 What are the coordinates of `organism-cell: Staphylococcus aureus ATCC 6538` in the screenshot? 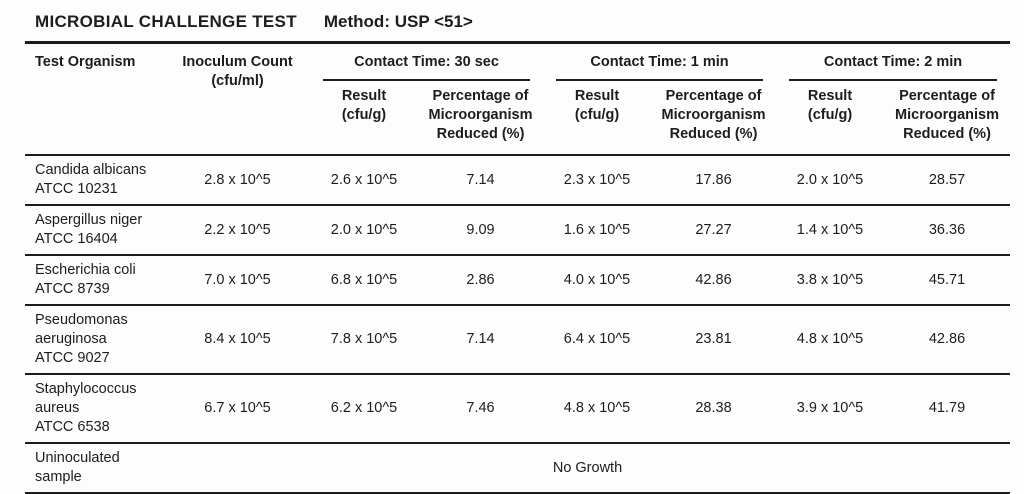 It's located at (95, 408).